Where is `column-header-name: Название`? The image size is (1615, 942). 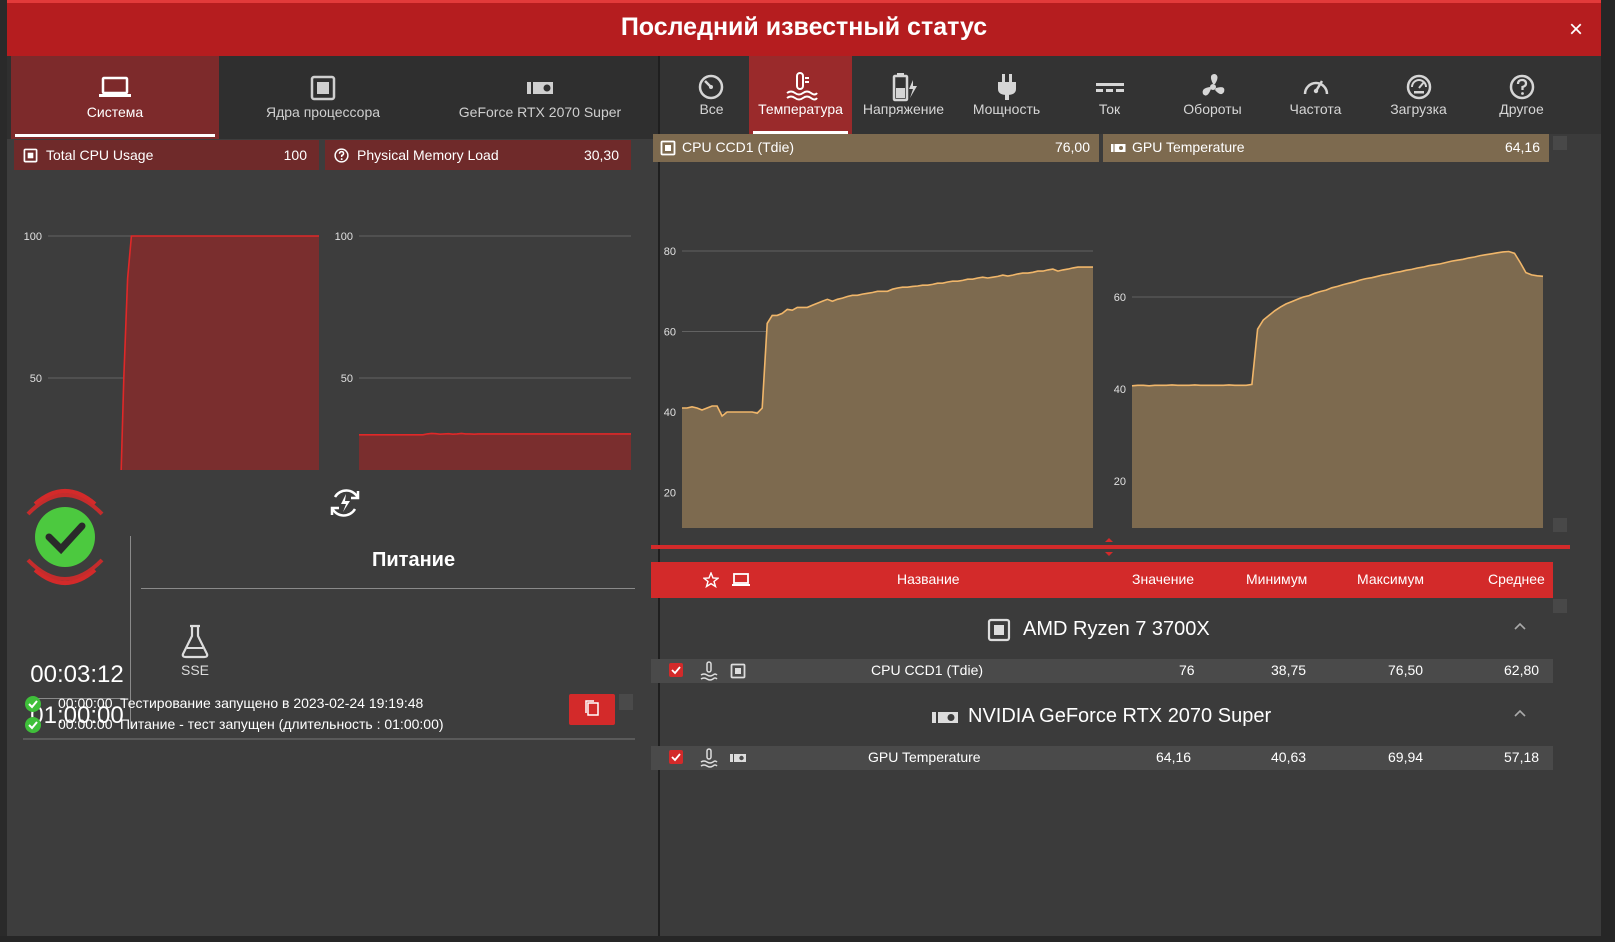
column-header-name: Название is located at coordinates (928, 579).